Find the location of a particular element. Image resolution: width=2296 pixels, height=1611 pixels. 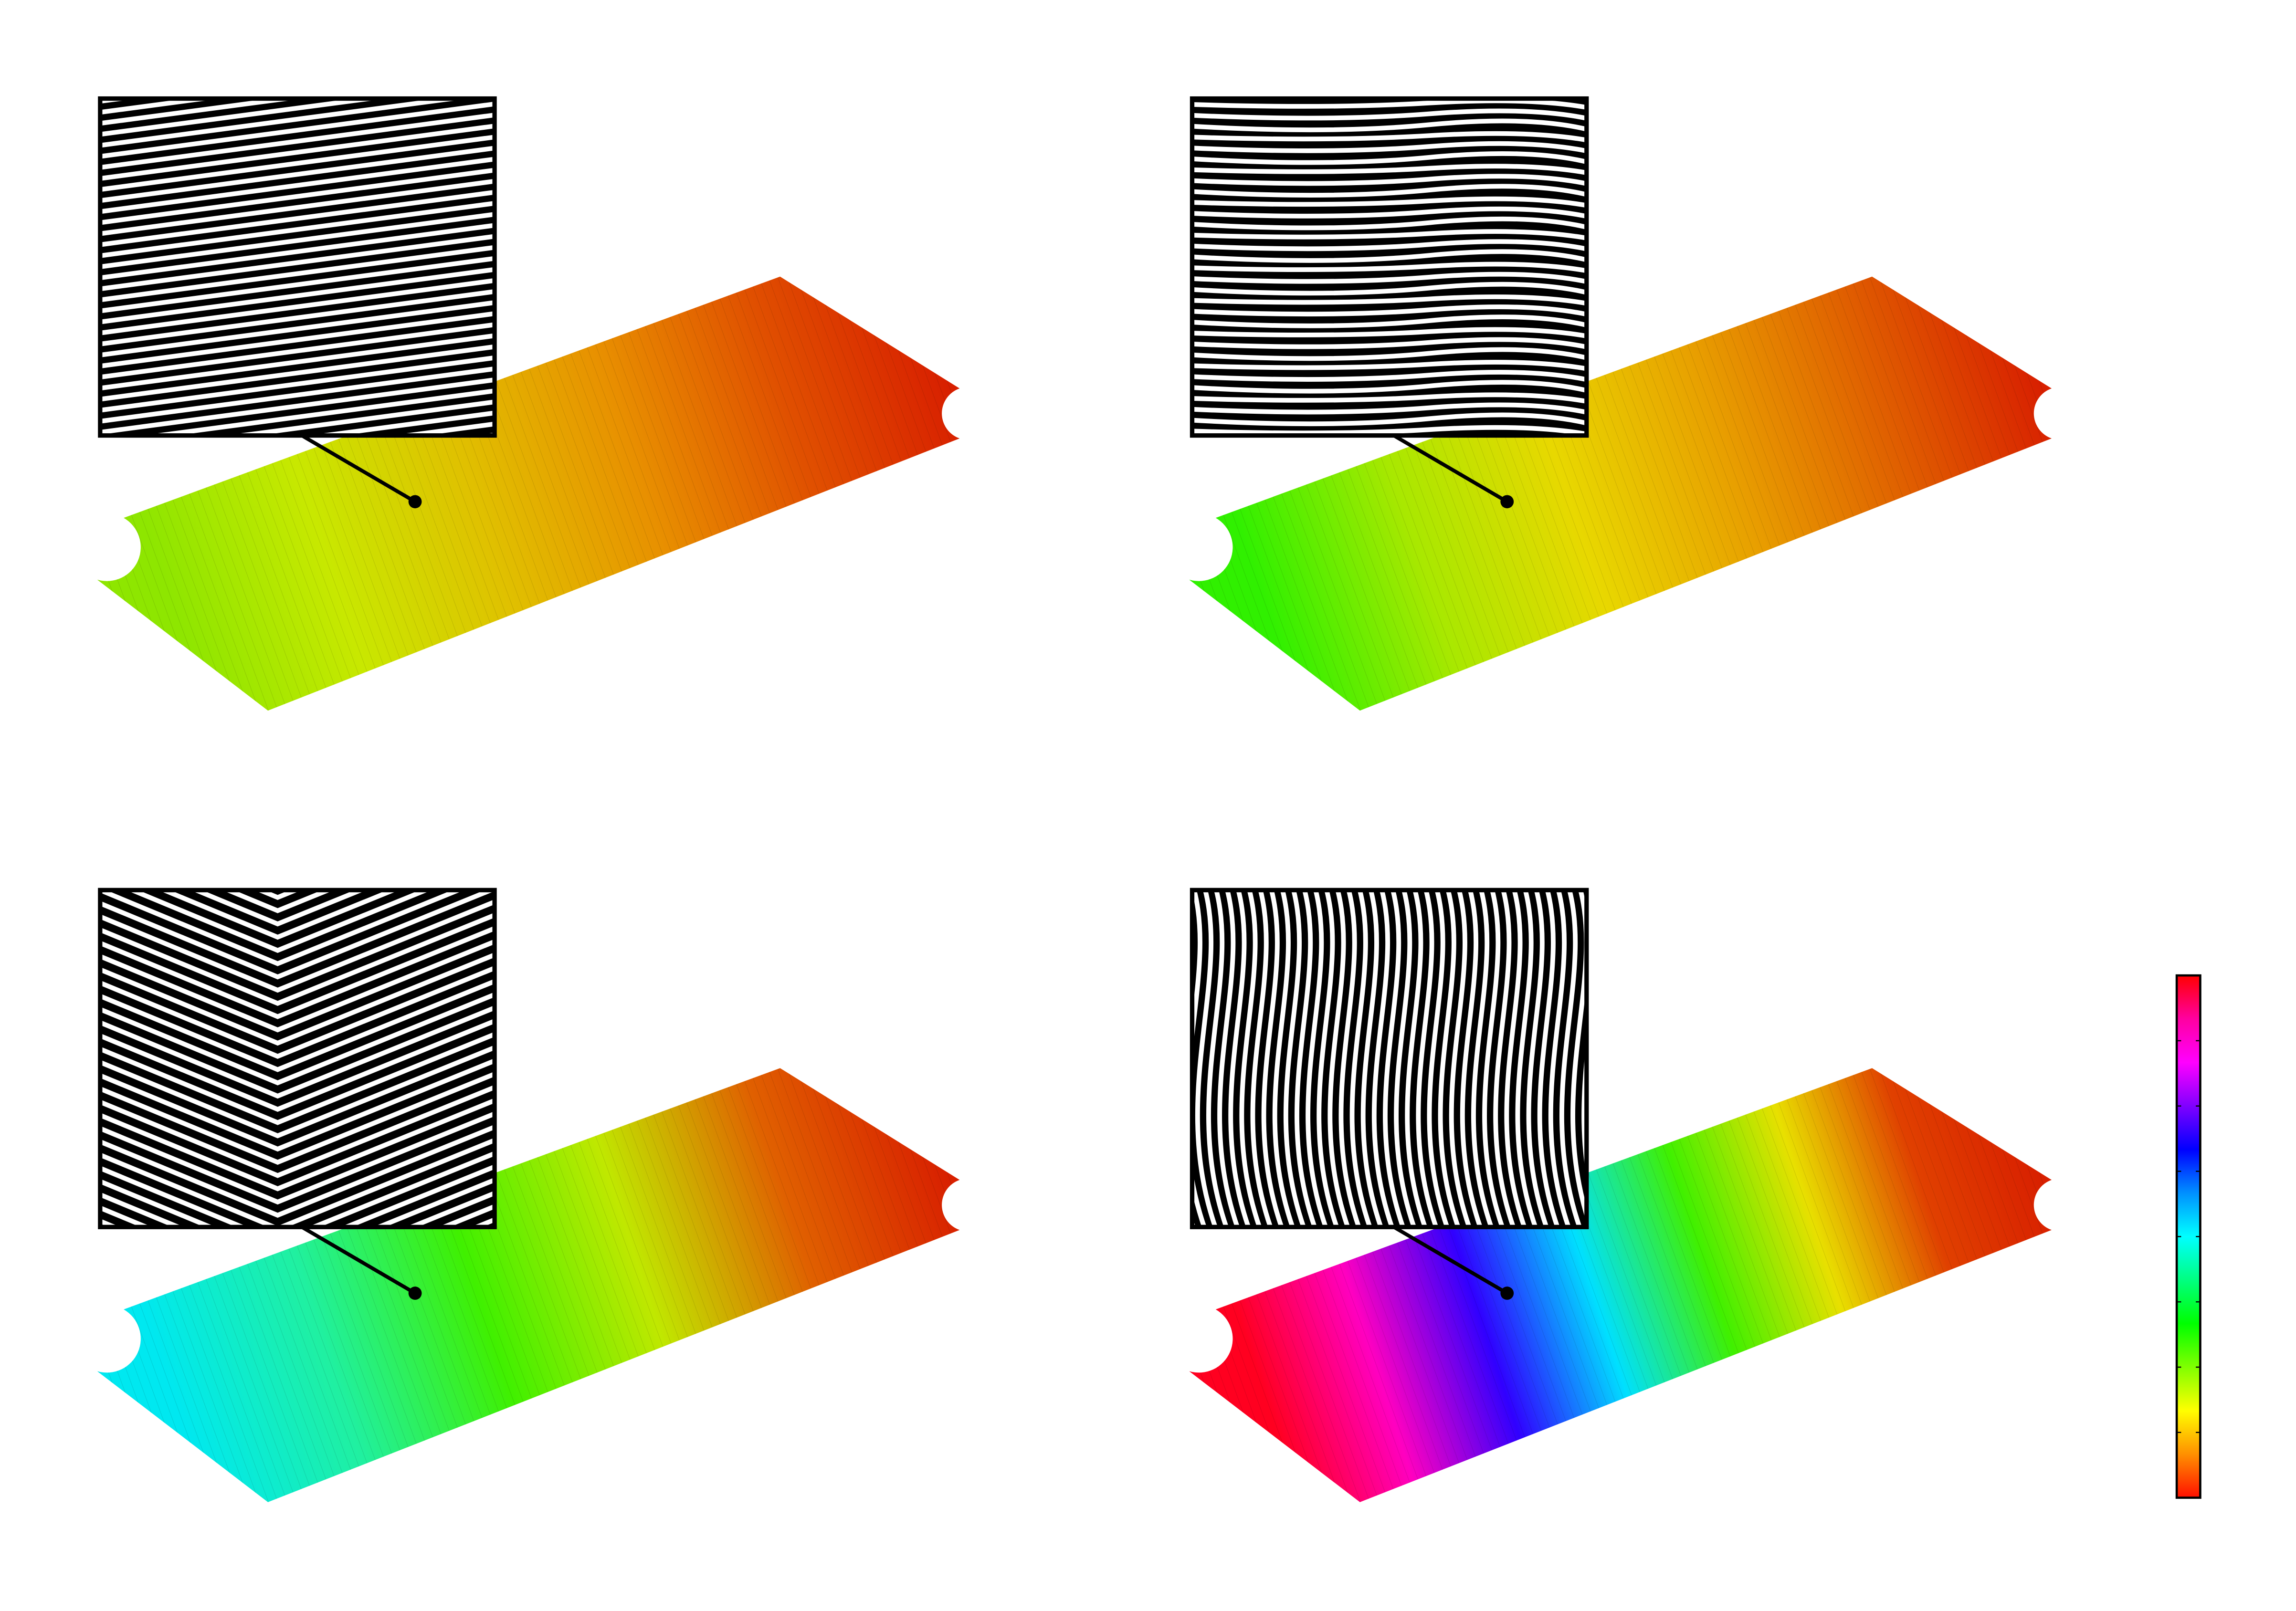

inset-frame is located at coordinates (297, 267).